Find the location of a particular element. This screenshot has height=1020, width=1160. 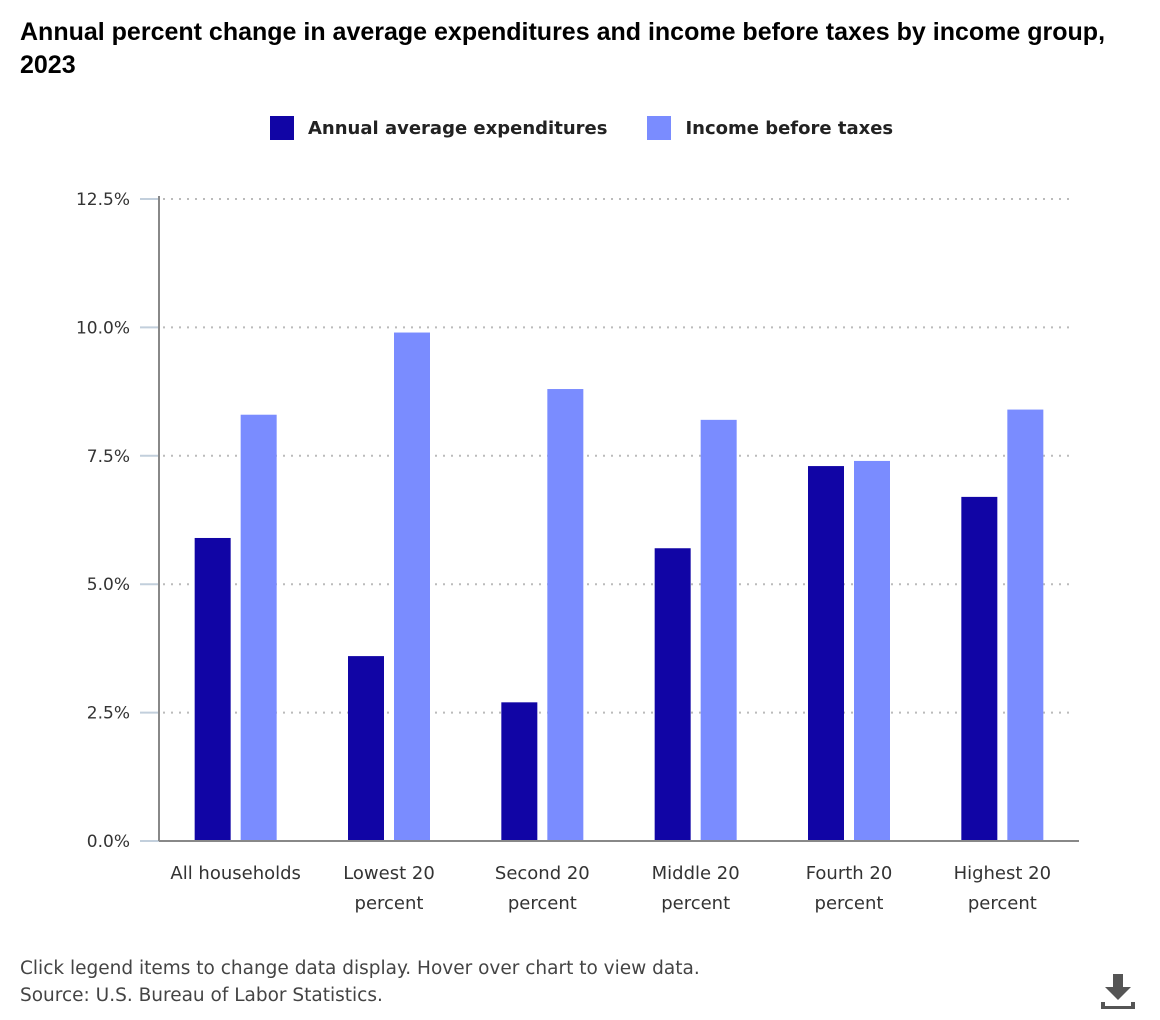

legend-swatch-income is located at coordinates (659, 128).